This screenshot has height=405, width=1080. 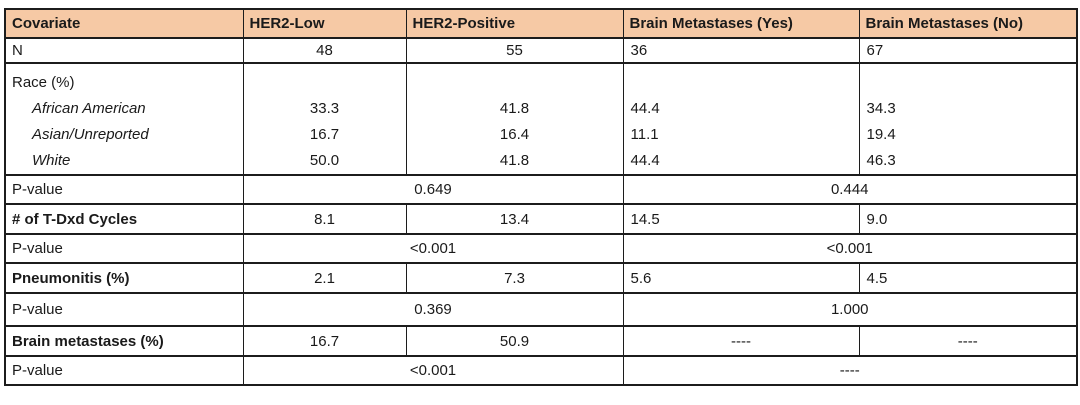 I want to click on pneumonitis-pvalue-label: P-value, so click(x=124, y=309).